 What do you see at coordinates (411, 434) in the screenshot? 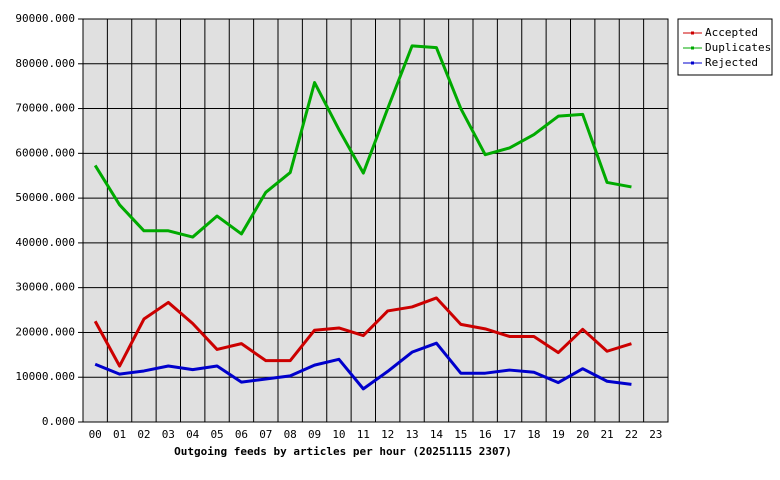
I see `x-tick-label: 13` at bounding box center [411, 434].